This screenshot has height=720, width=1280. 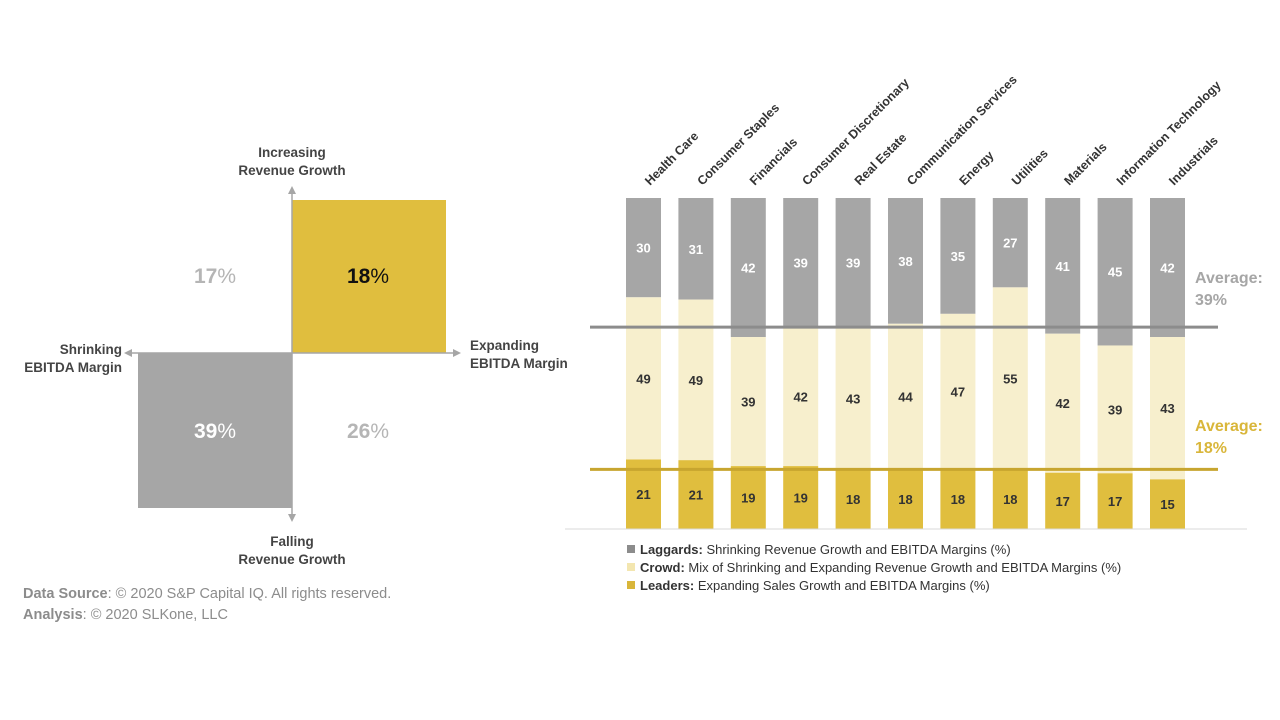 I want to click on average-laggards-label: Average: 39%, so click(x=1229, y=290).